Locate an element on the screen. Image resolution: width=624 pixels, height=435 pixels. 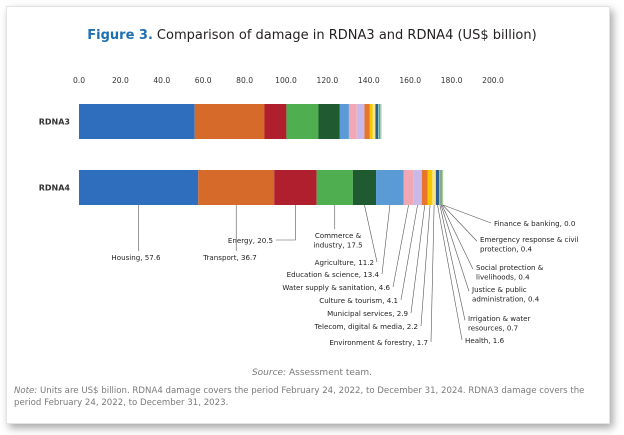
data-label-energy: Energy, 20.5 is located at coordinates (262, 225).